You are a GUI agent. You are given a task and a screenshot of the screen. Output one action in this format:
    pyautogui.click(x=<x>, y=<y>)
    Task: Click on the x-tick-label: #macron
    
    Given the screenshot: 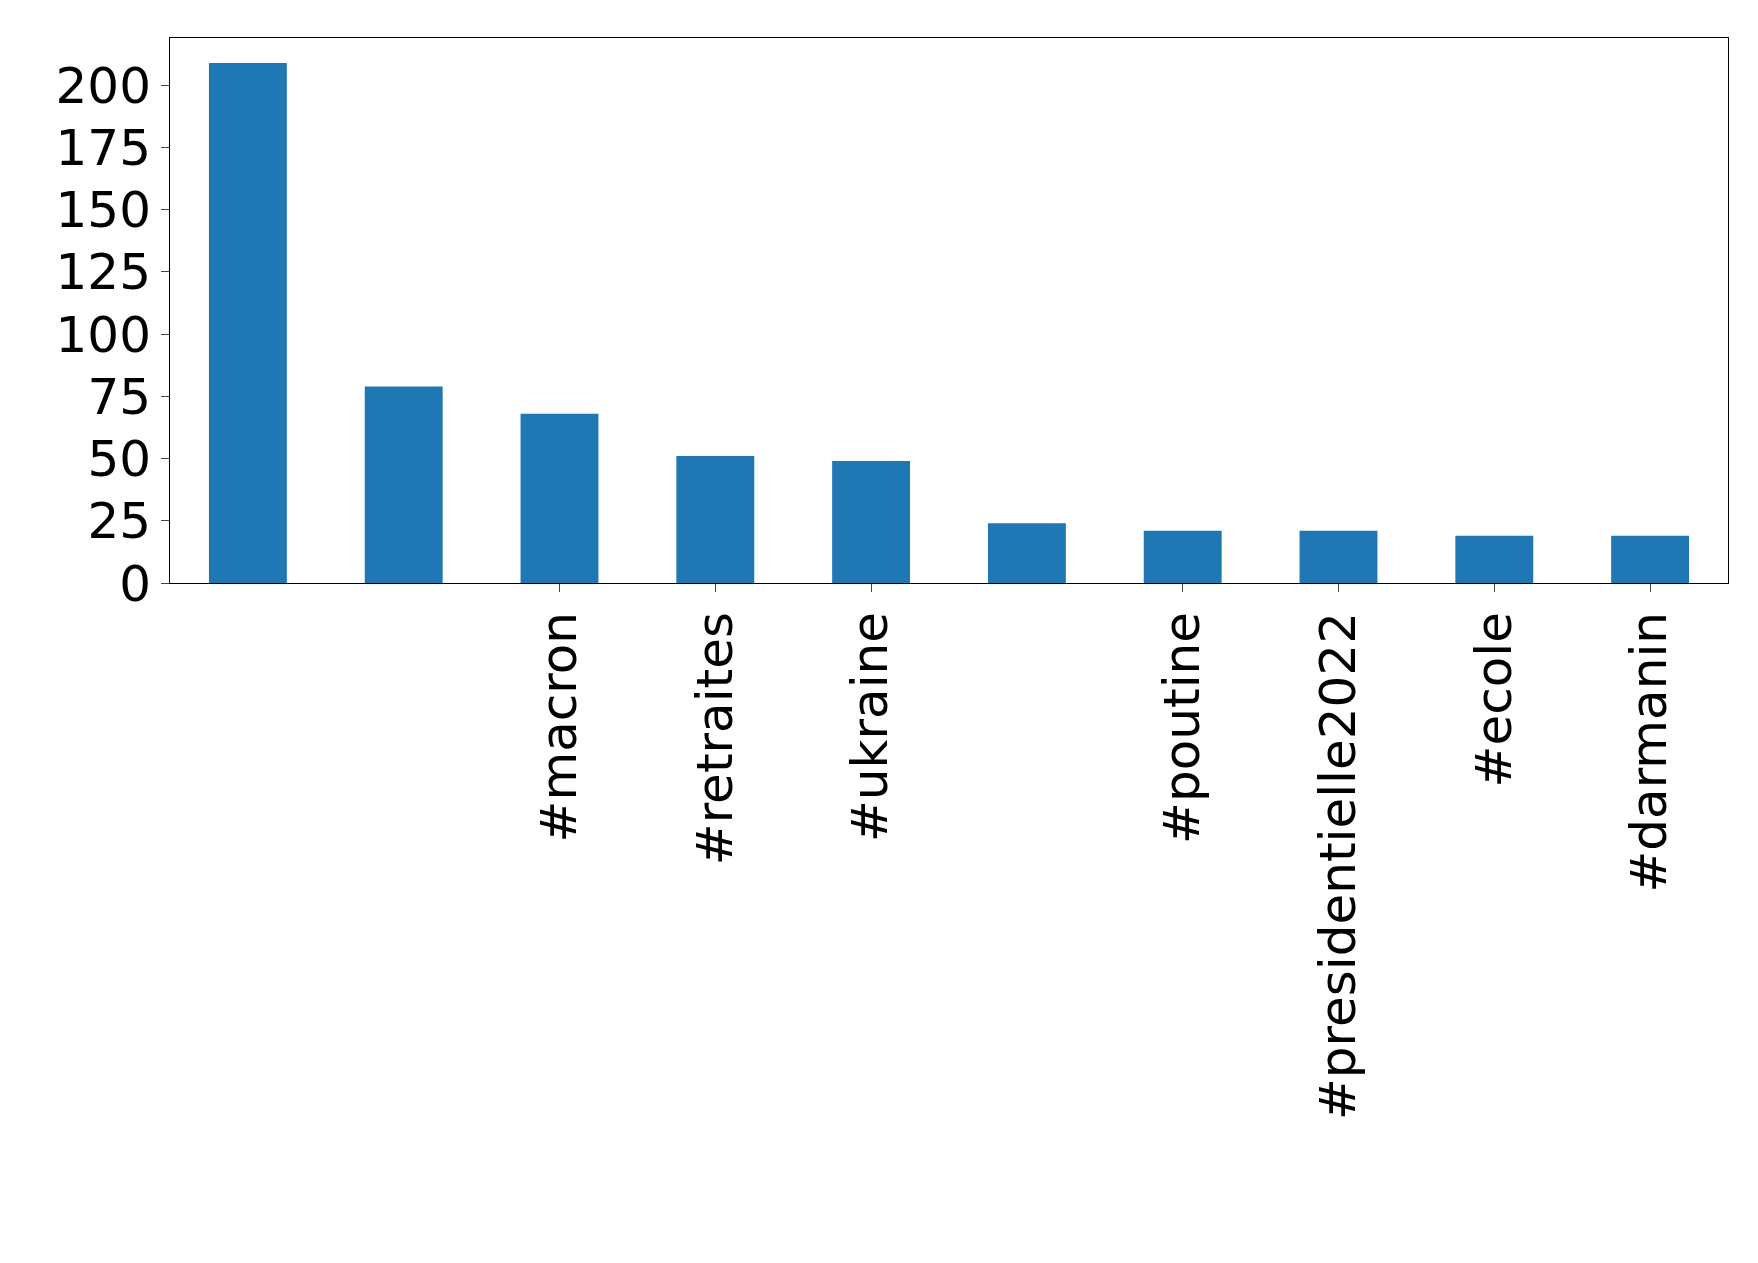 What is the action you would take?
    pyautogui.click(x=558, y=727)
    